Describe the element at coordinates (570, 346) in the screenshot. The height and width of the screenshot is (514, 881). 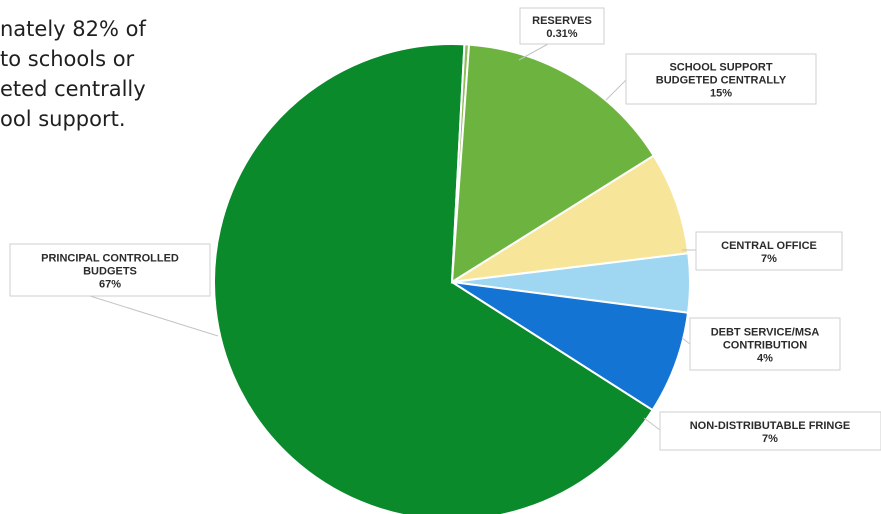
I see `pie-slice-non-distributable-fringe` at that location.